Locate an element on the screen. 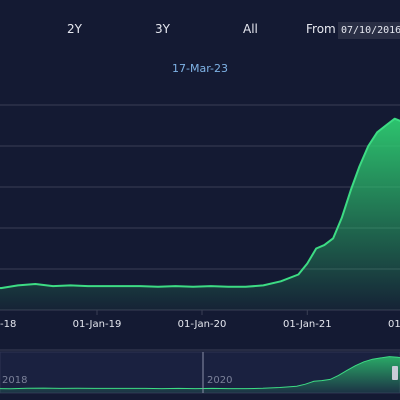 The height and width of the screenshot is (400, 400). range-button-3y: 3Y is located at coordinates (162, 29).